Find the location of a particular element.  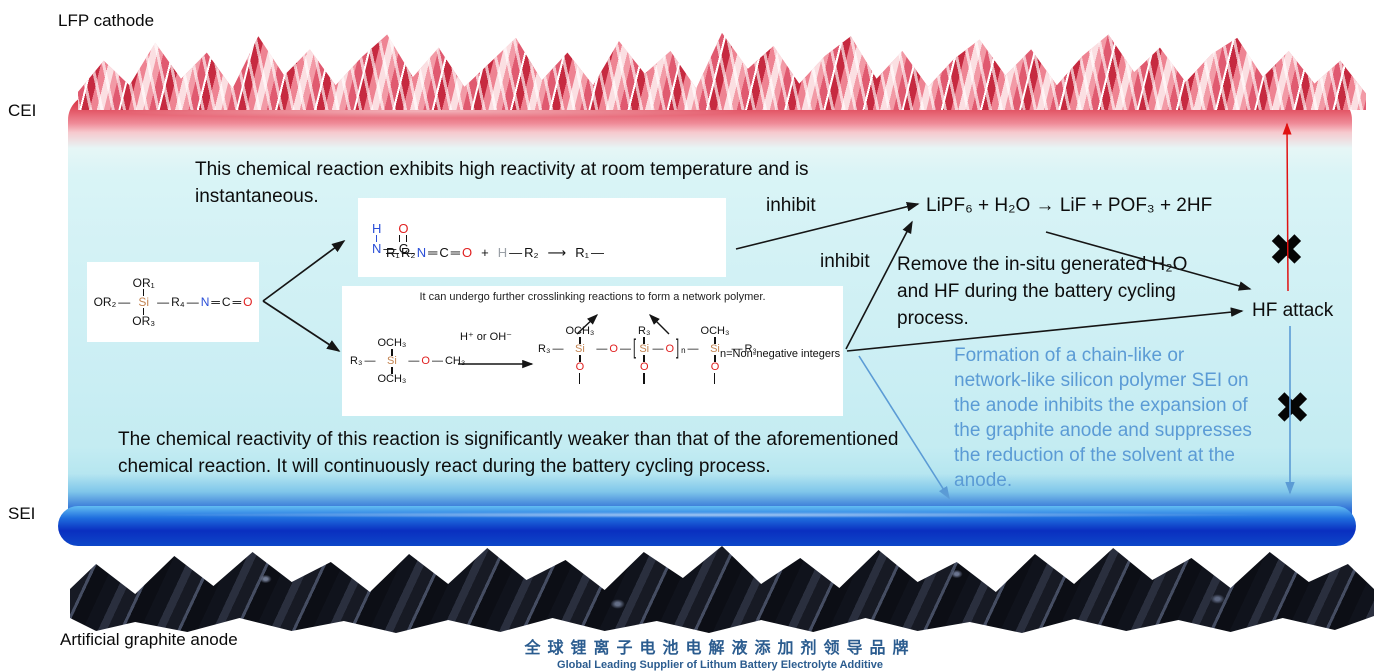

reaction-condition: H⁺ or OH⁻ is located at coordinates (486, 337).